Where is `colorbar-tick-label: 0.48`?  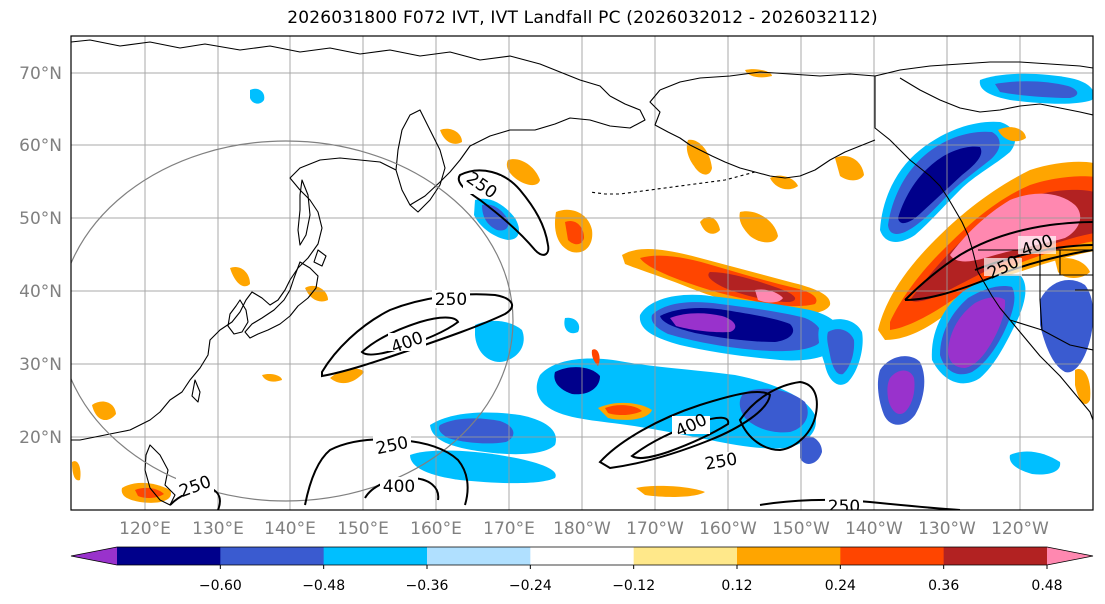 colorbar-tick-label: 0.48 is located at coordinates (1046, 586).